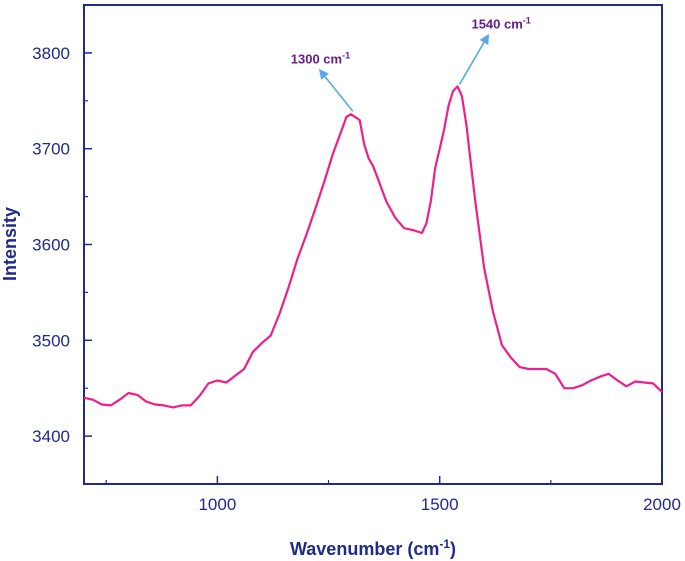 This screenshot has height=561, width=685. I want to click on x-axis-title: Wavenumber (cm-1), so click(373, 548).